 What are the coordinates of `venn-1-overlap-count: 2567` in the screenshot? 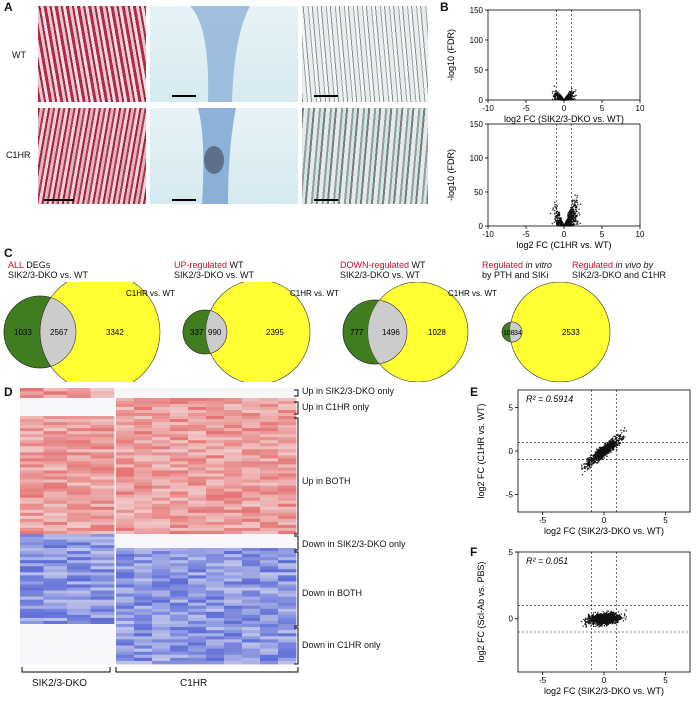 It's located at (59, 332).